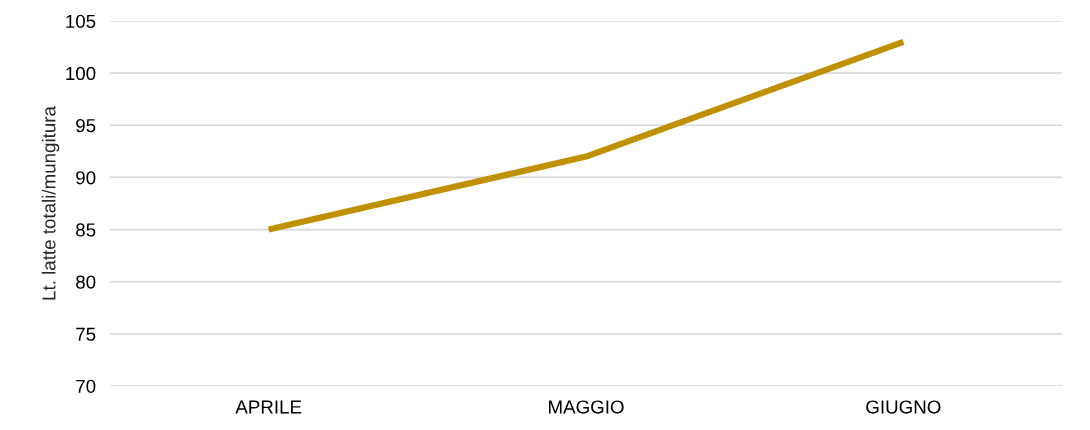 The height and width of the screenshot is (430, 1090). What do you see at coordinates (81, 73) in the screenshot?
I see `y-tick-label: 100` at bounding box center [81, 73].